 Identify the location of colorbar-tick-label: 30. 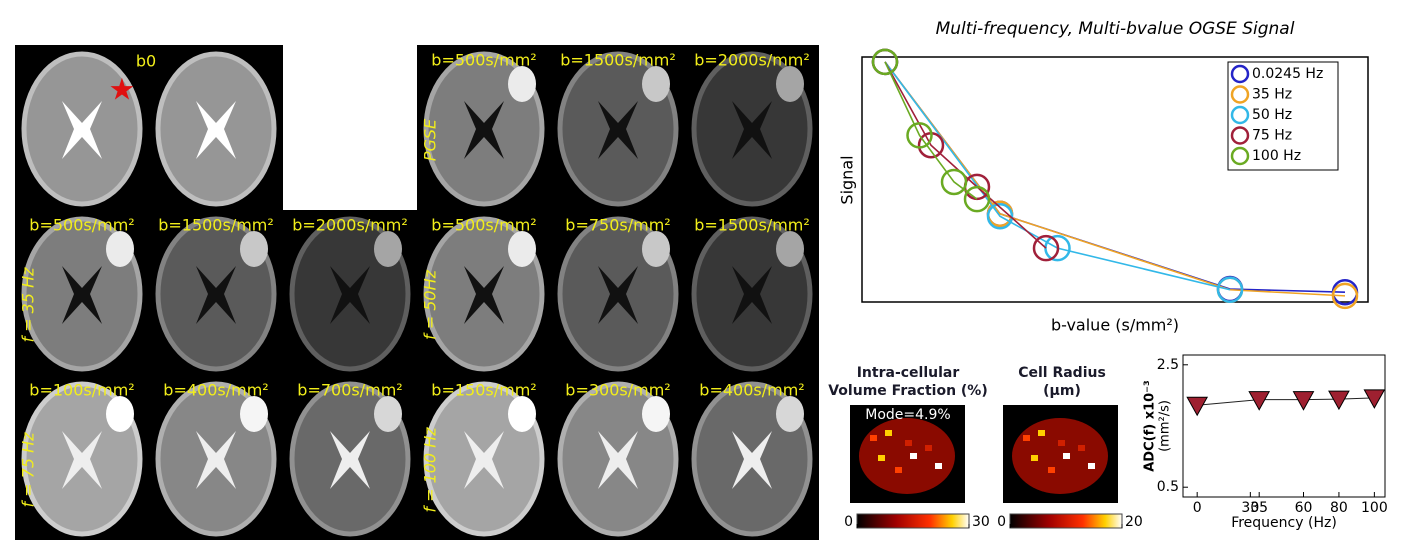
(981, 522).